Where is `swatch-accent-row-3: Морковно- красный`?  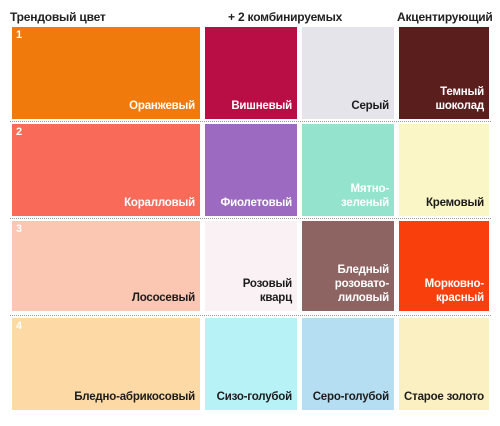
swatch-accent-row-3: Морковно- красный is located at coordinates (444, 266).